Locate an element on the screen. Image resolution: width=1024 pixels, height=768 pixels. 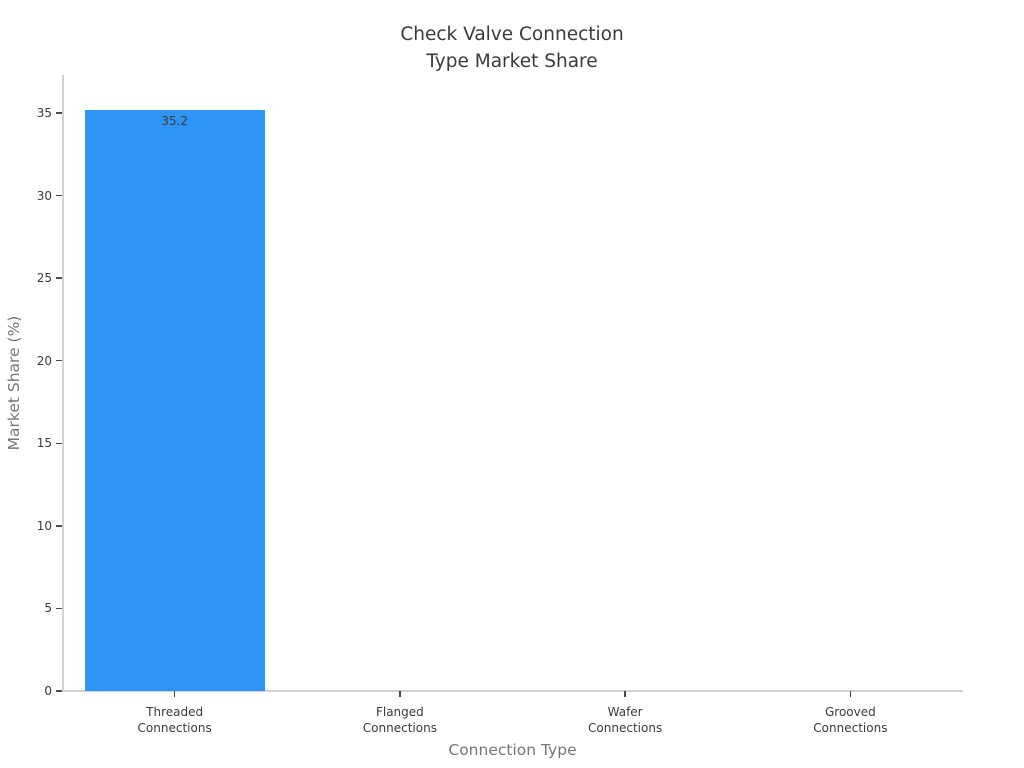
chart-title: Check Valve Connection Type Market Share is located at coordinates (512, 48).